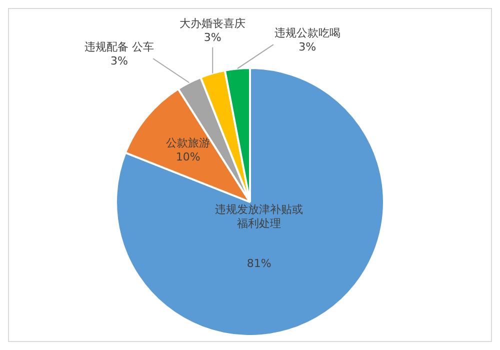 Image resolution: width=500 pixels, height=350 pixels. What do you see at coordinates (188, 157) in the screenshot?
I see `data-label: 10%` at bounding box center [188, 157].